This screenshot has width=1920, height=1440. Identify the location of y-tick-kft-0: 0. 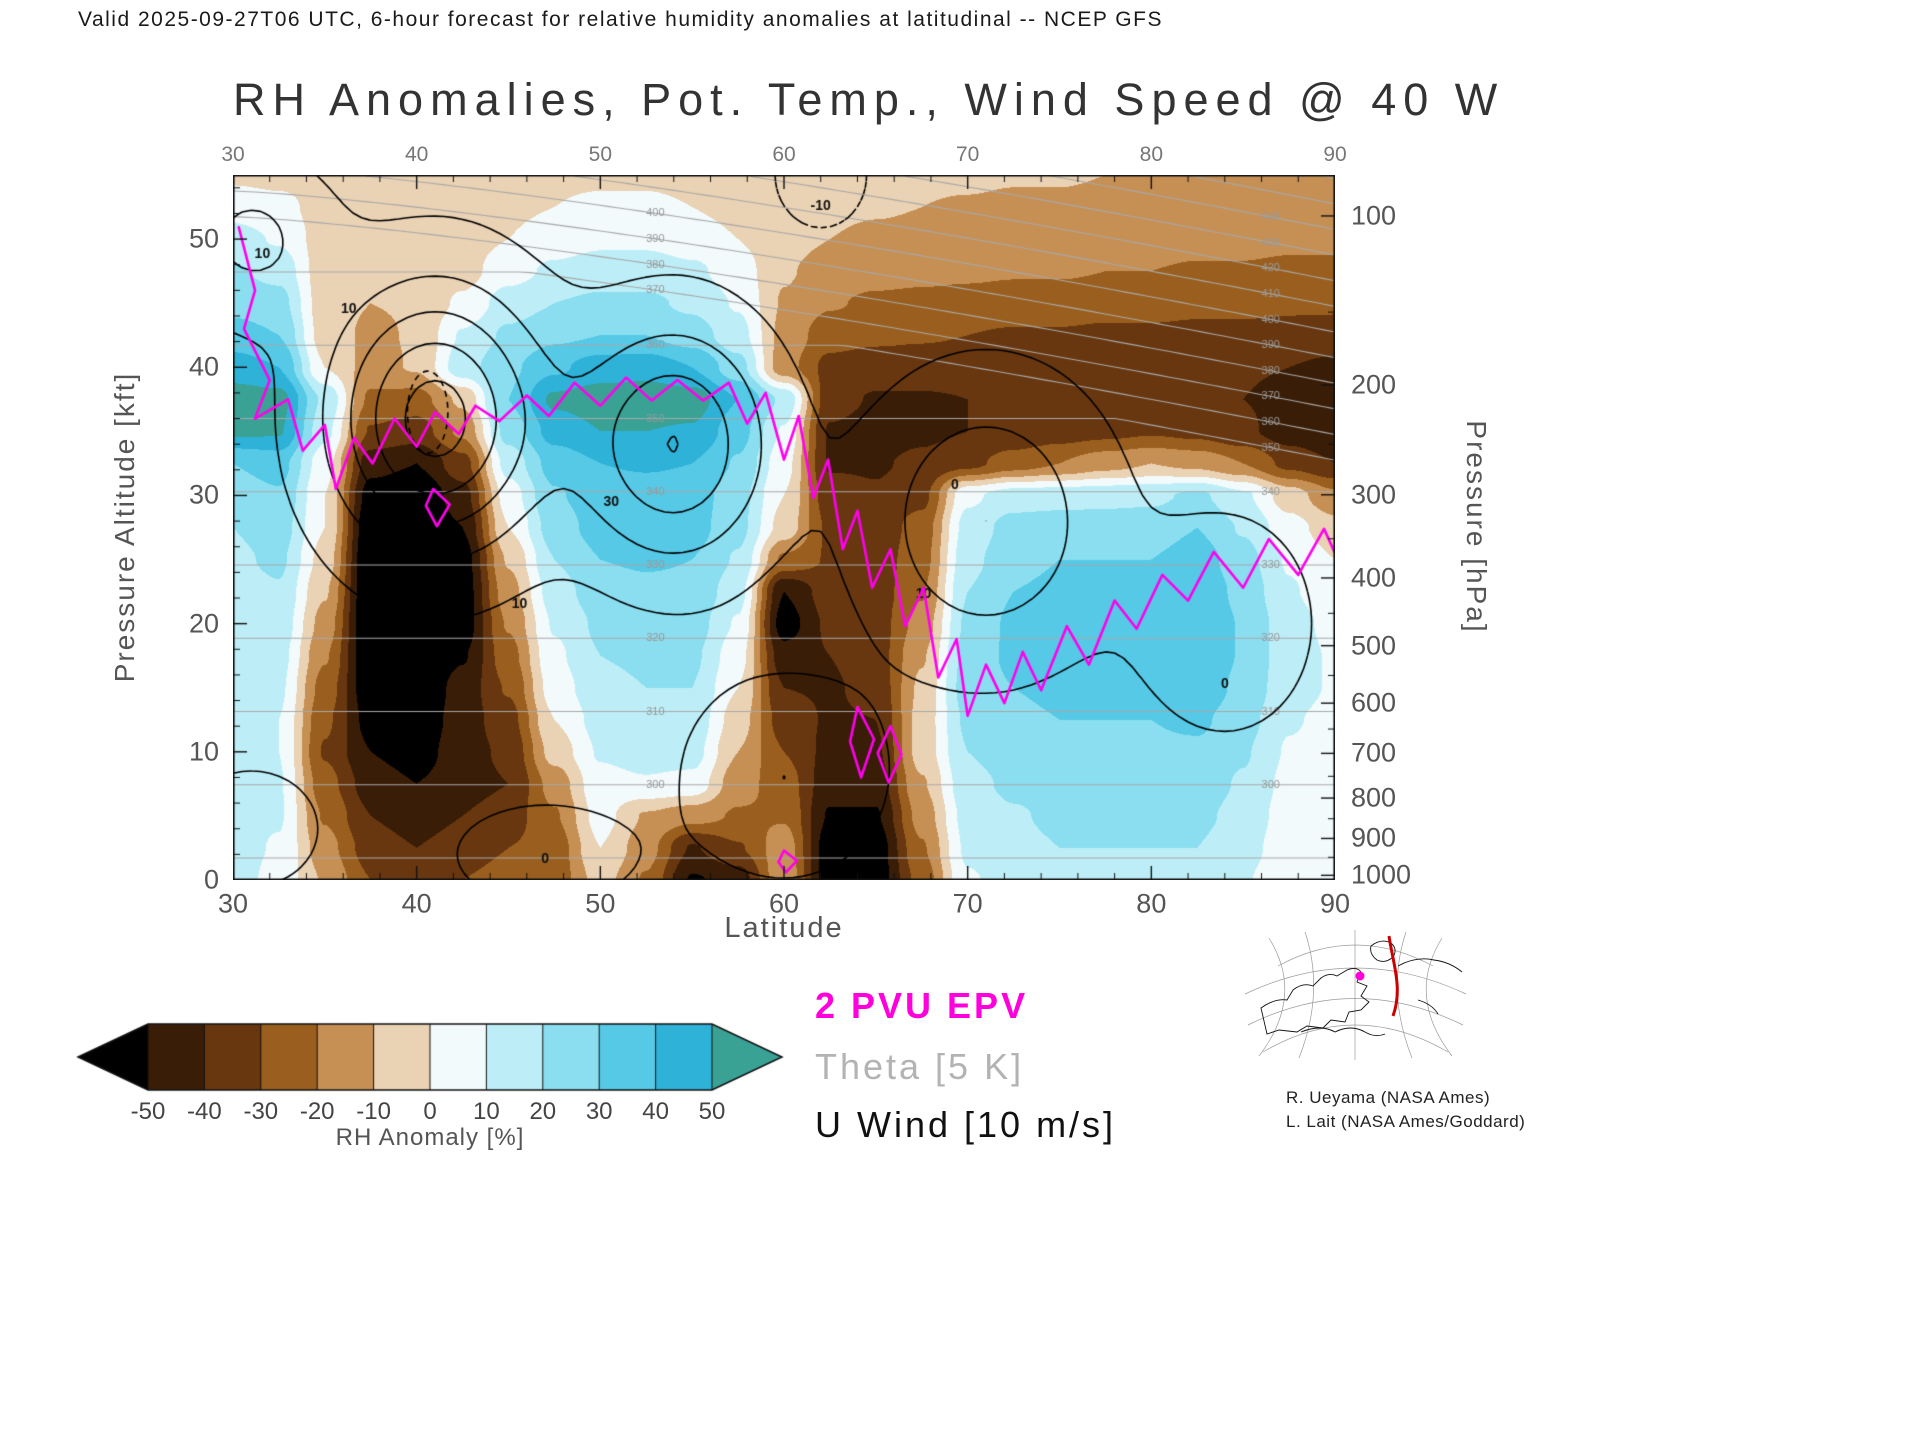
(211, 879).